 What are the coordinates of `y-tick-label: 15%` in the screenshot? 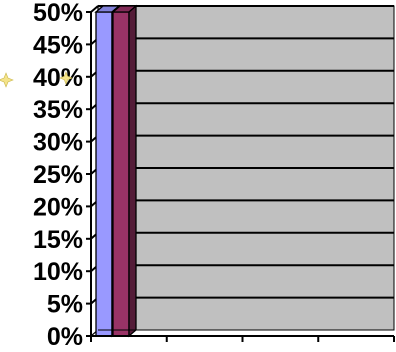 It's located at (58, 240).